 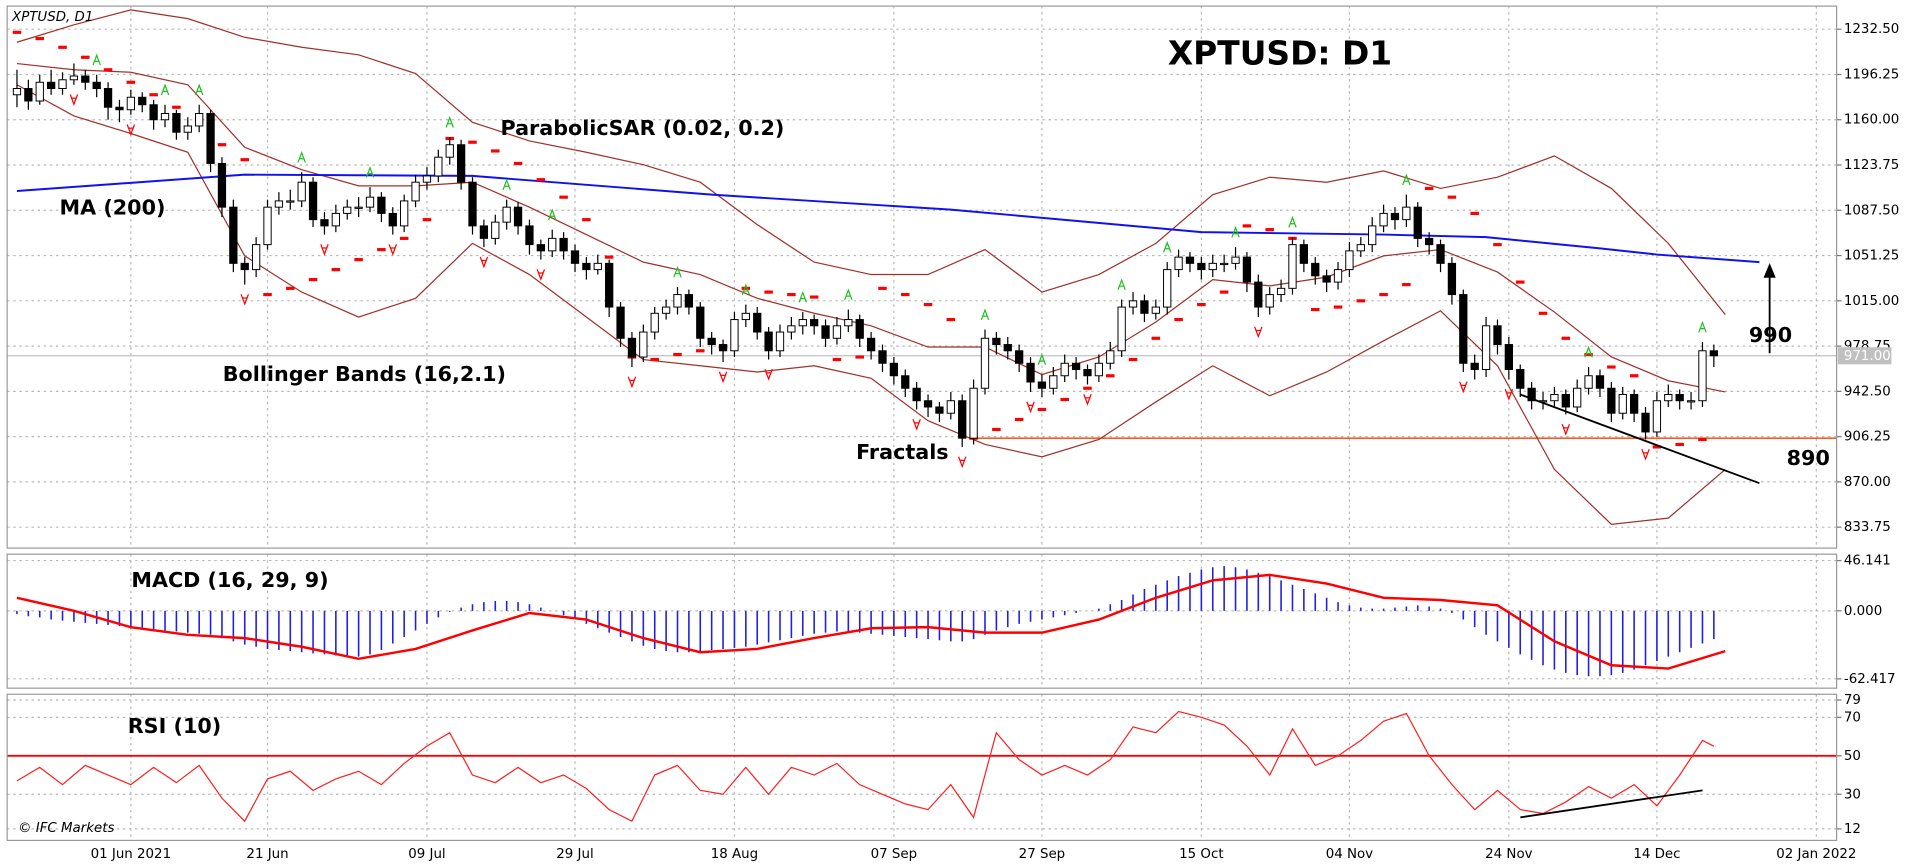 What do you see at coordinates (267, 854) in the screenshot?
I see `x-tick-label: 21 Jun` at bounding box center [267, 854].